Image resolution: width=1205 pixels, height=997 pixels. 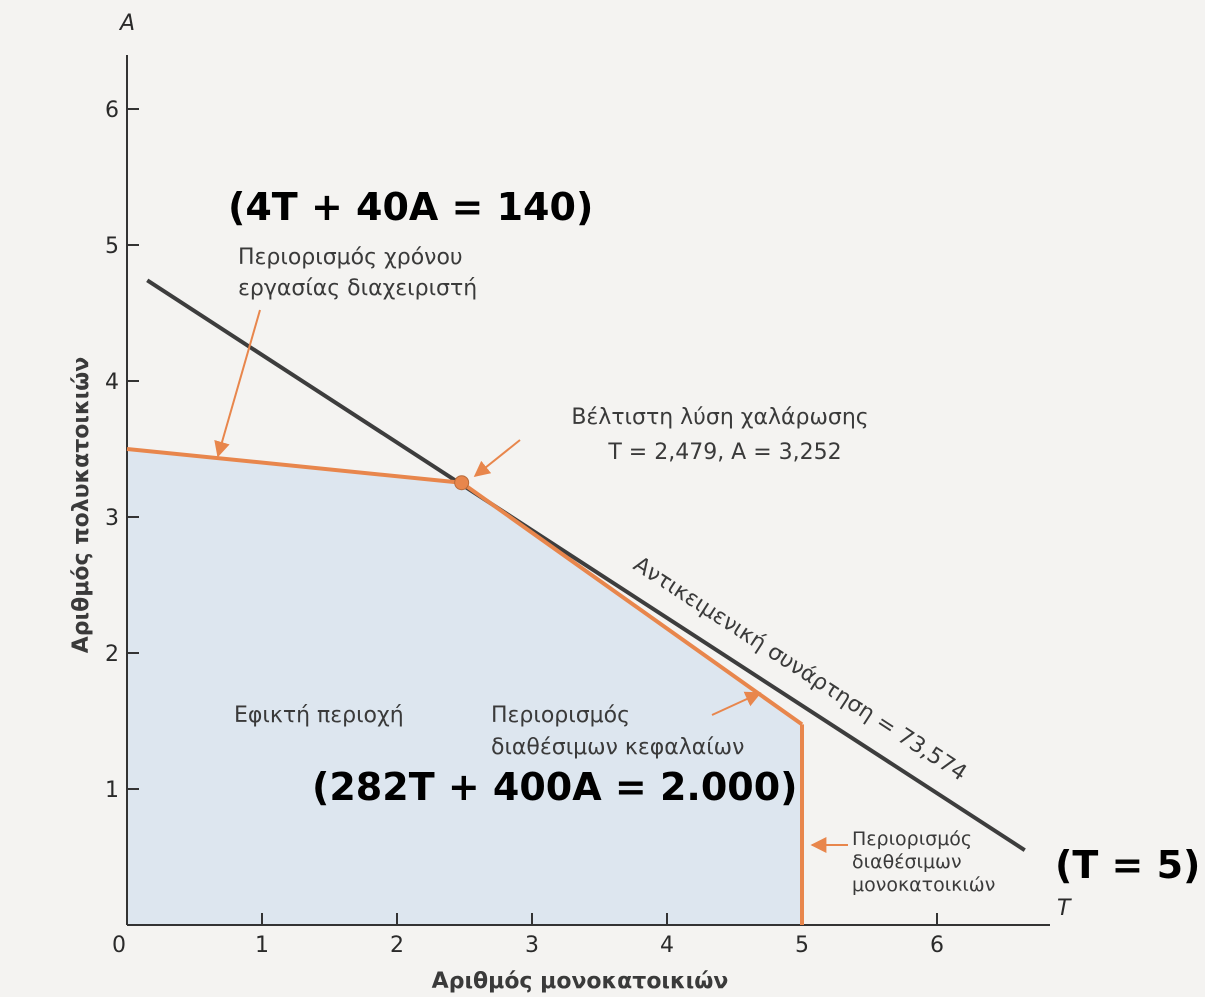 I want to click on x-tick-label: 6, so click(x=937, y=945).